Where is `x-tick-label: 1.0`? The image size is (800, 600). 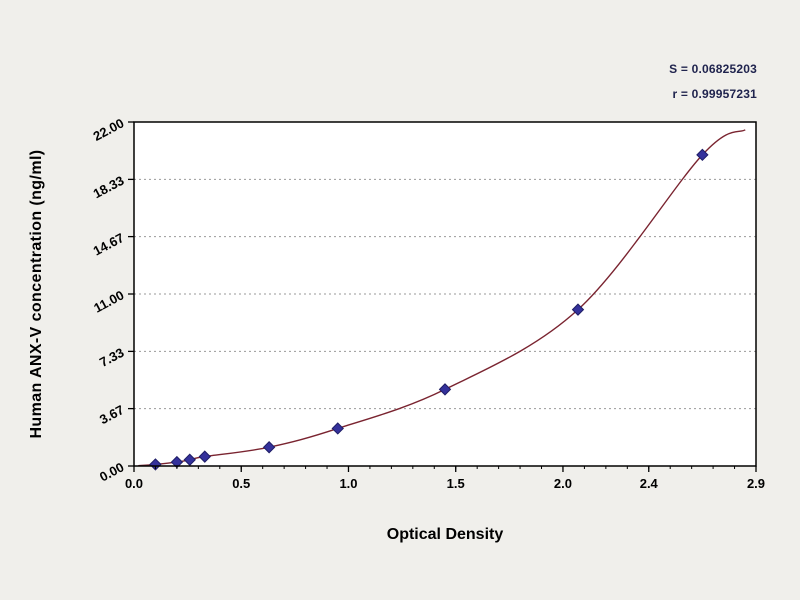
x-tick-label: 1.0 is located at coordinates (348, 483).